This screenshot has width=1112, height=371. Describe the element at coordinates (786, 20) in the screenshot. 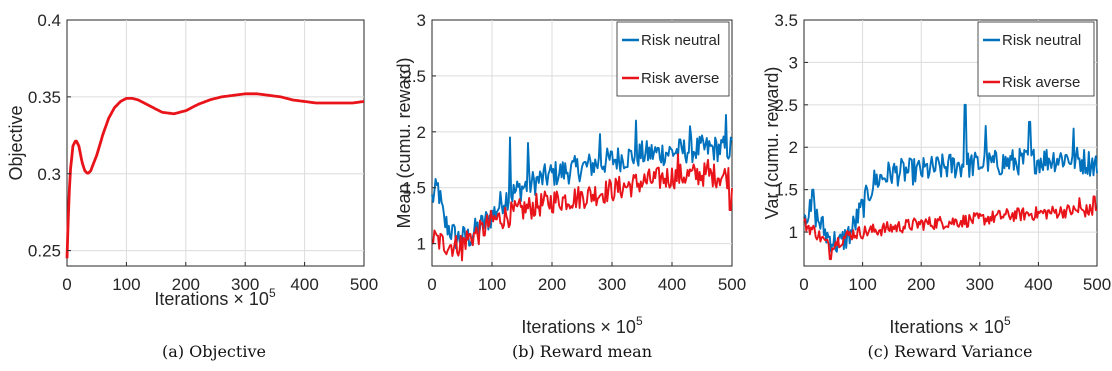

I see `y-tick-label: 3.5` at that location.